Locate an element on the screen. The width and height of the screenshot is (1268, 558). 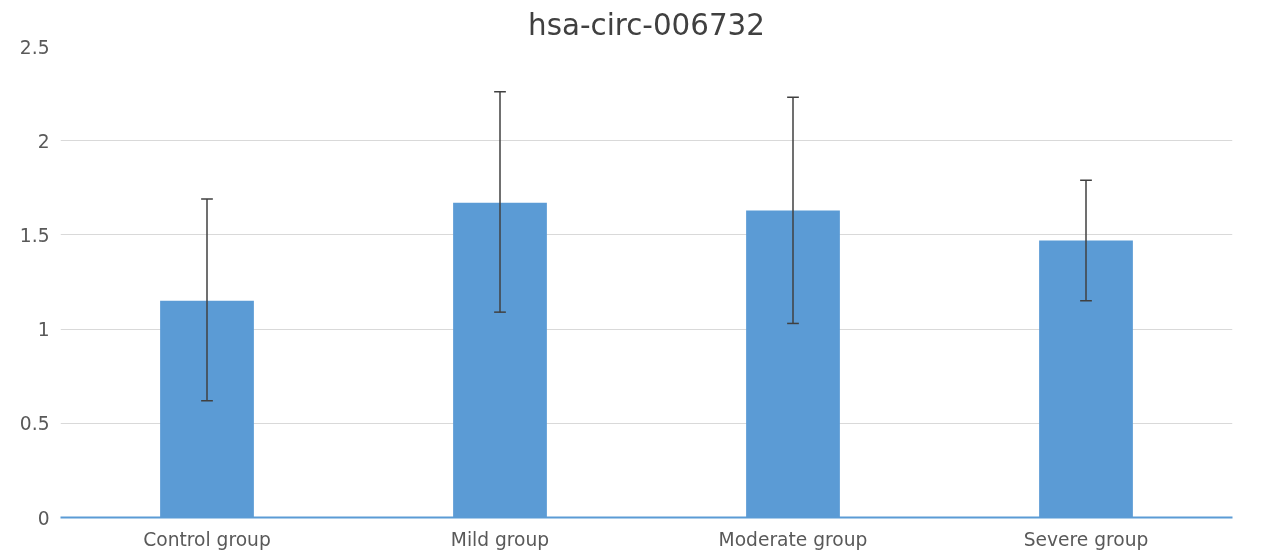
x-tick-label: Control group is located at coordinates (207, 539).